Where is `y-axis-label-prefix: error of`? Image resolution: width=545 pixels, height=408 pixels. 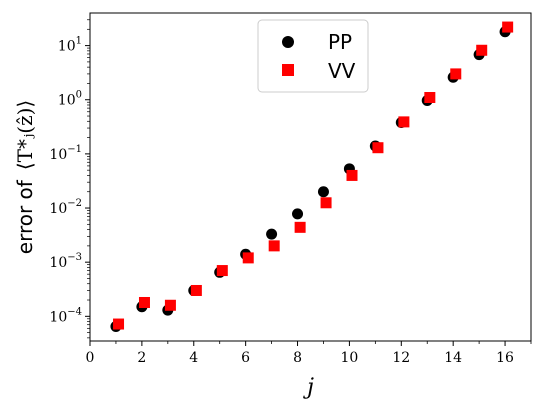 y-axis-label-prefix: error of is located at coordinates (25, 216).